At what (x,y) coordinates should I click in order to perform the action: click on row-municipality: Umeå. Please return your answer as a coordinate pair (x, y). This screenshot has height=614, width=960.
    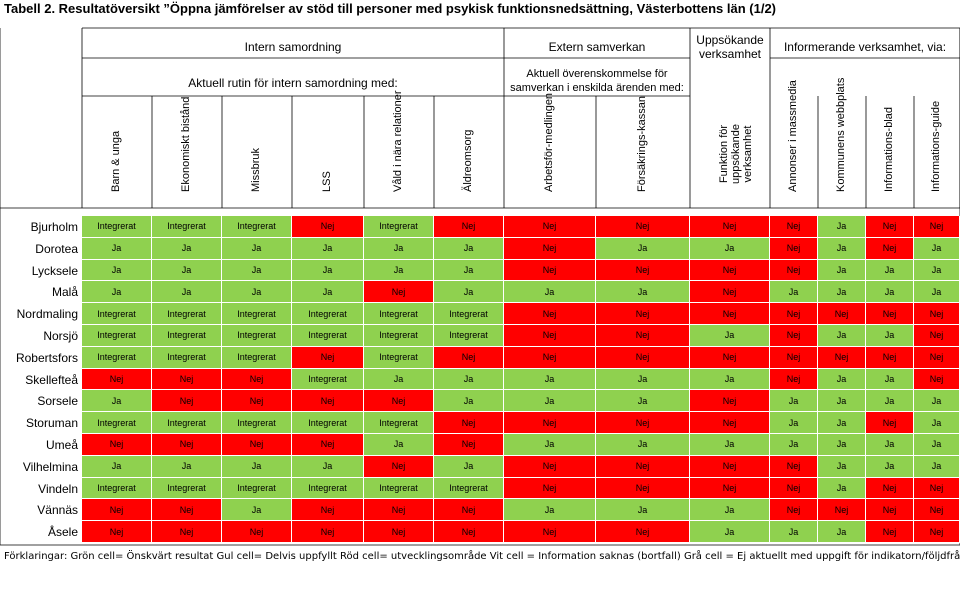
    Looking at the image, I should click on (61, 445).